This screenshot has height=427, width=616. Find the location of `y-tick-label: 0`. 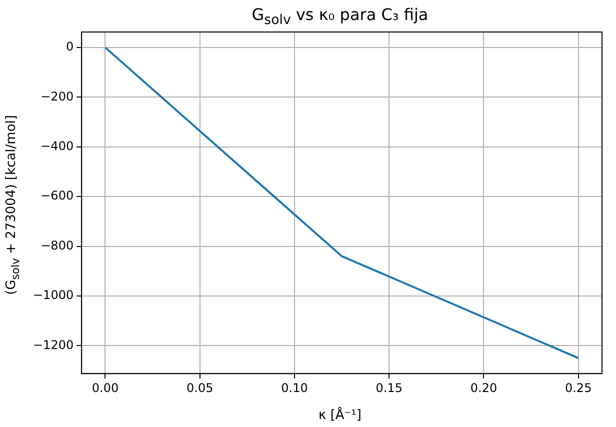

y-tick-label: 0 is located at coordinates (70, 47).